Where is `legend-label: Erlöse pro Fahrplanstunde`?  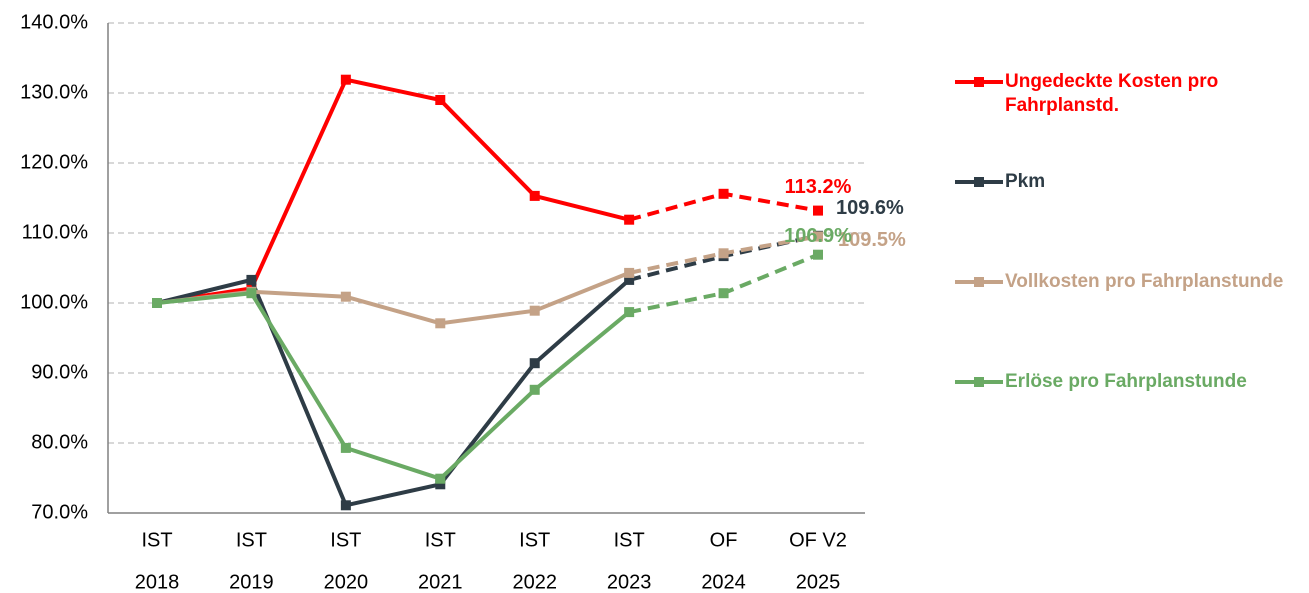
legend-label: Erlöse pro Fahrplanstunde is located at coordinates (1126, 381).